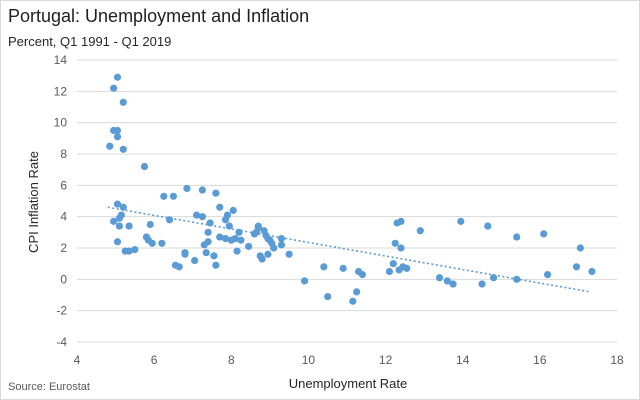  I want to click on y-tick-label: 8, so click(63, 154).